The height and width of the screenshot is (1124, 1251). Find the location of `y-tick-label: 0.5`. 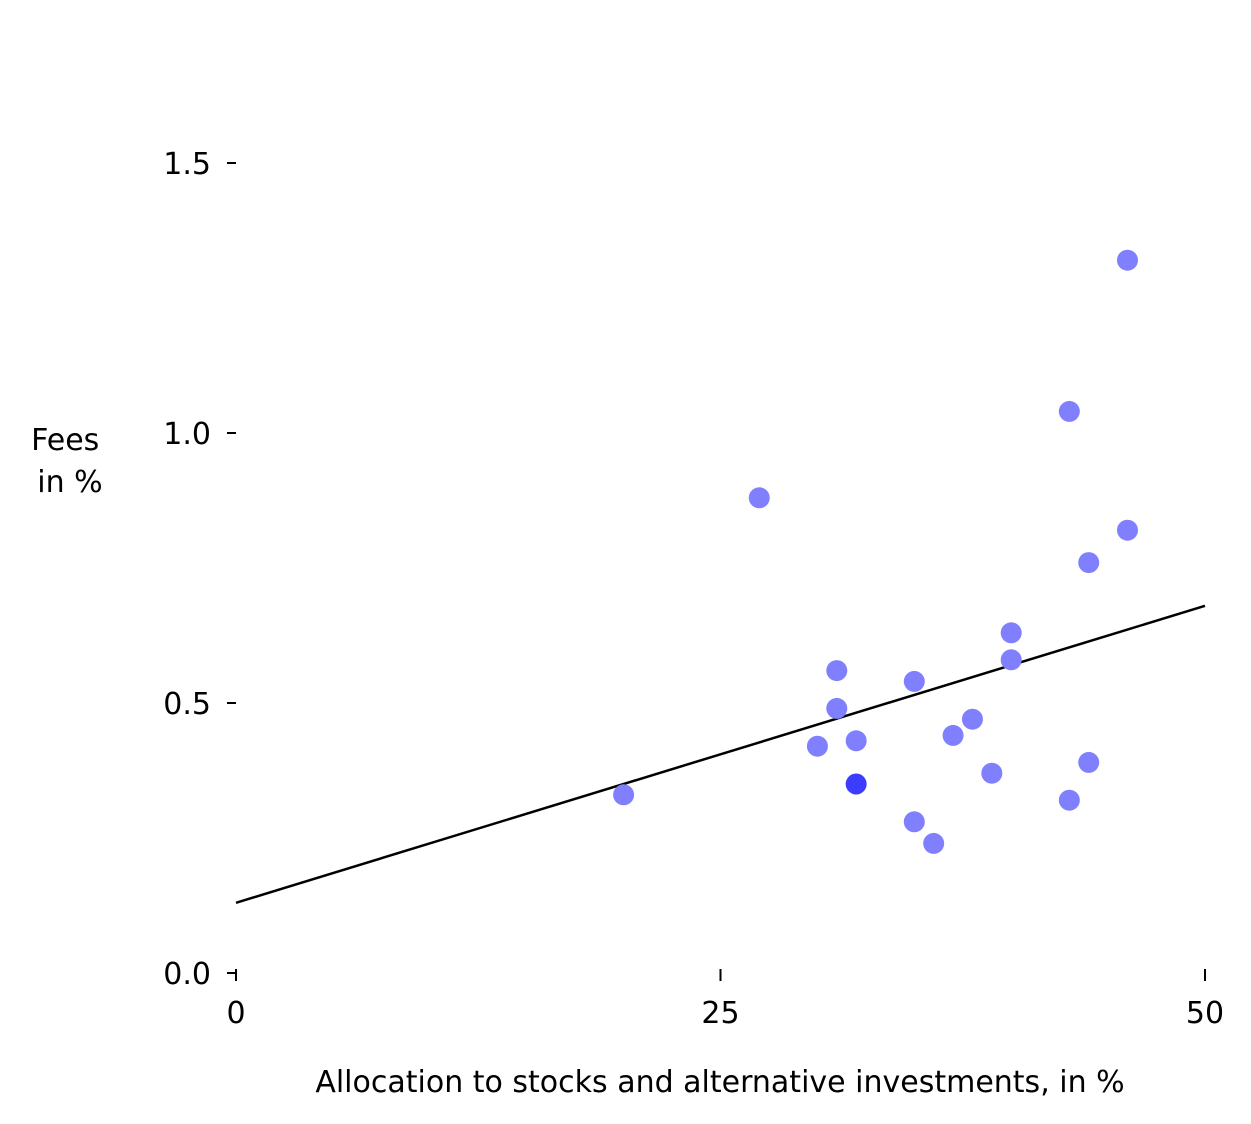

y-tick-label: 0.5 is located at coordinates (187, 704).